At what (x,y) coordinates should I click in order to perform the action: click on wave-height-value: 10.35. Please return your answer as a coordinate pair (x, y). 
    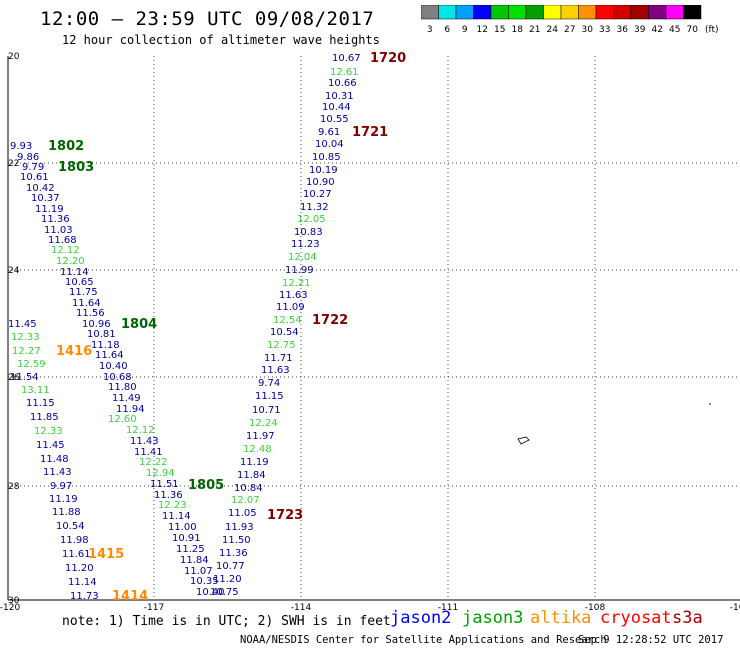
    Looking at the image, I should click on (204, 581).